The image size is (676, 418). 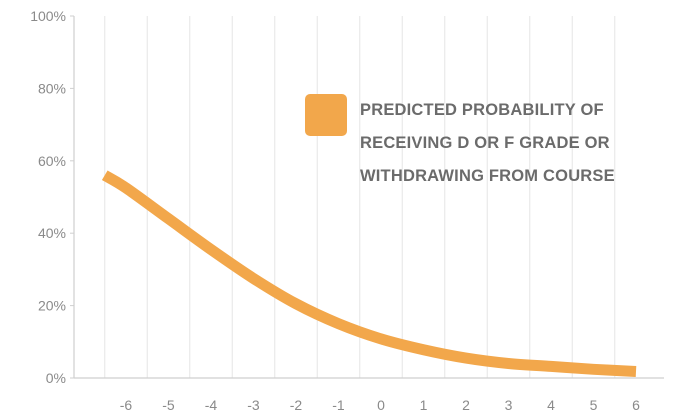 What do you see at coordinates (594, 405) in the screenshot?
I see `x-tick-label: 5` at bounding box center [594, 405].